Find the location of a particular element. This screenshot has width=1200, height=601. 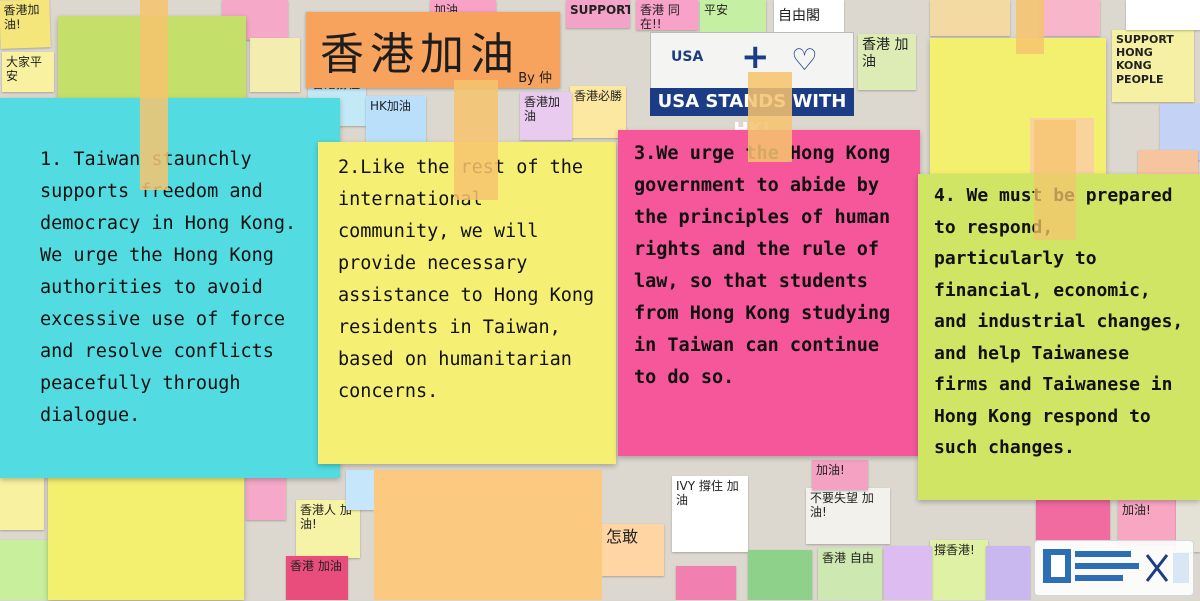

bg-note: 香港人 加油! is located at coordinates (328, 529).